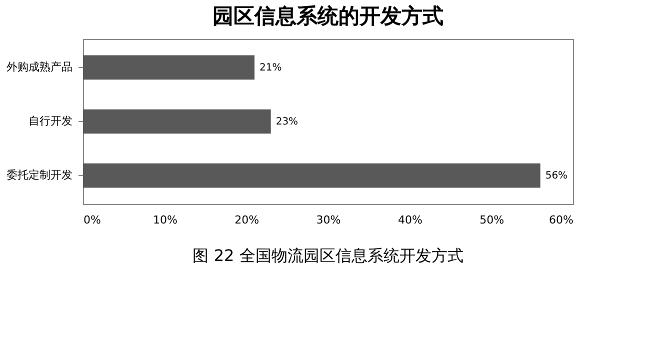 The image size is (658, 340). What do you see at coordinates (39, 175) in the screenshot?
I see `y-tick-label: 委托定制开发` at bounding box center [39, 175].